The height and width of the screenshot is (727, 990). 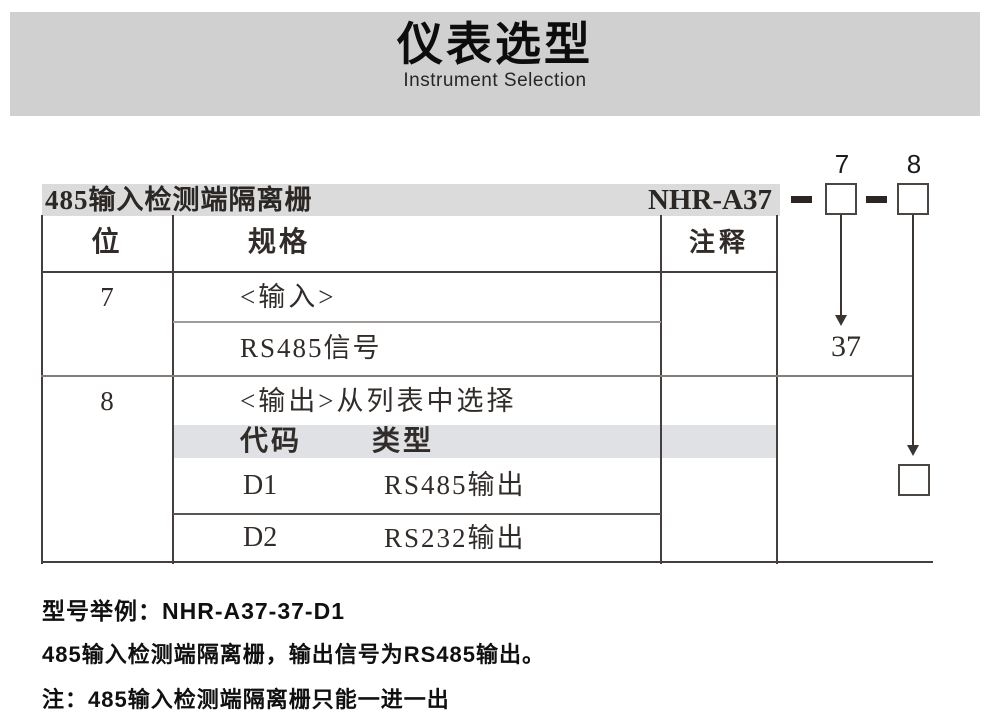 What do you see at coordinates (417, 514) in the screenshot?
I see `d1-d2-divider` at bounding box center [417, 514].